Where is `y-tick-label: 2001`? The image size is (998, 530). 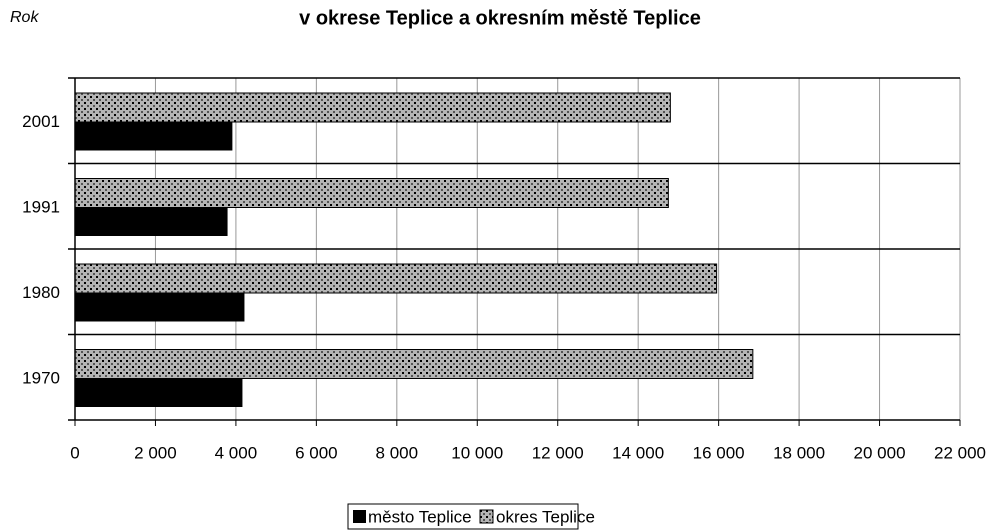
y-tick-label: 2001 is located at coordinates (41, 121).